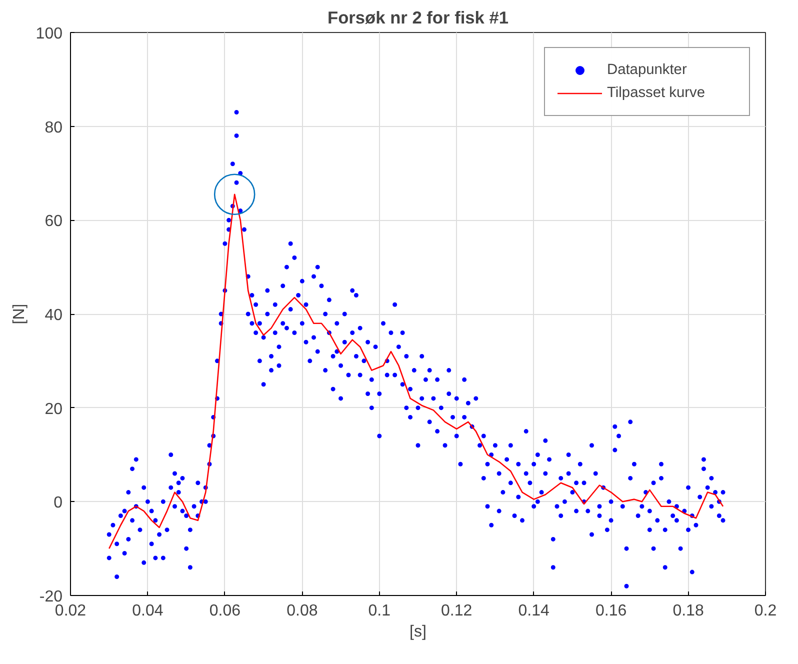 The height and width of the screenshot is (664, 798). Describe the element at coordinates (656, 93) in the screenshot. I see `legend-label: Tilpasset kurve` at that location.